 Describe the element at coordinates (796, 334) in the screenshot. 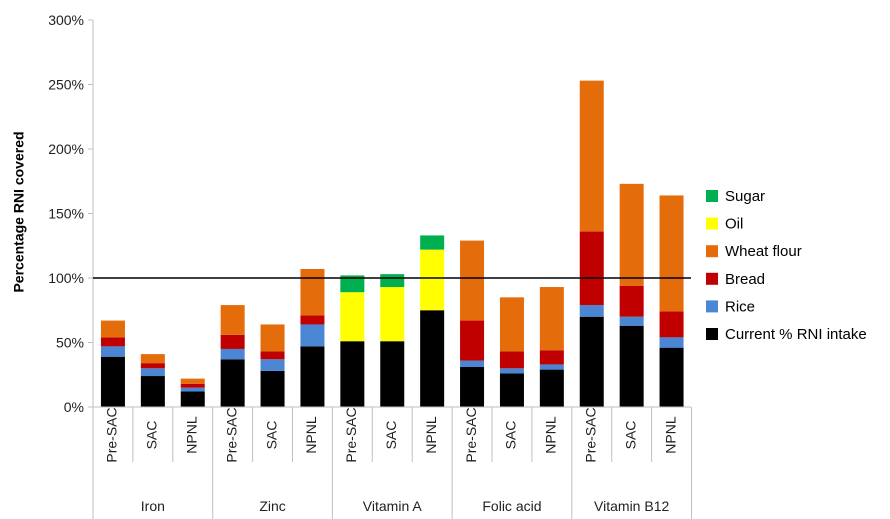

I see `legend-label: Current % RNI intake` at that location.